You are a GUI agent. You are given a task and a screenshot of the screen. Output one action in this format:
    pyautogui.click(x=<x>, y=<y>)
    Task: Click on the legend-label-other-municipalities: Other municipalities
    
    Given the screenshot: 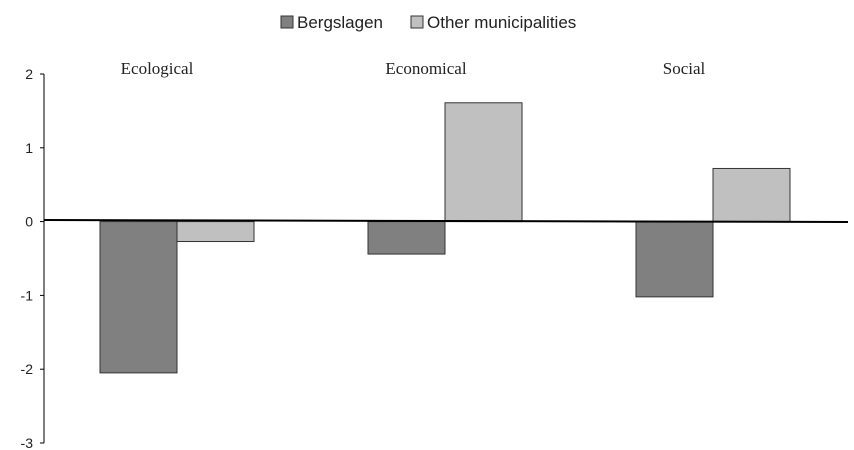 What is the action you would take?
    pyautogui.click(x=501, y=22)
    